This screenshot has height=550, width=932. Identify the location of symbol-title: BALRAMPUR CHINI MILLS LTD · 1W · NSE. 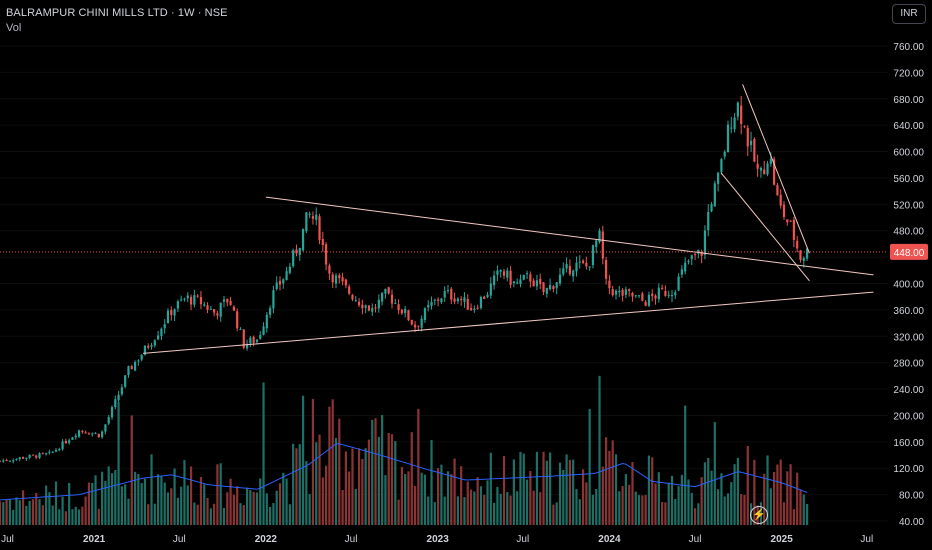
(117, 13).